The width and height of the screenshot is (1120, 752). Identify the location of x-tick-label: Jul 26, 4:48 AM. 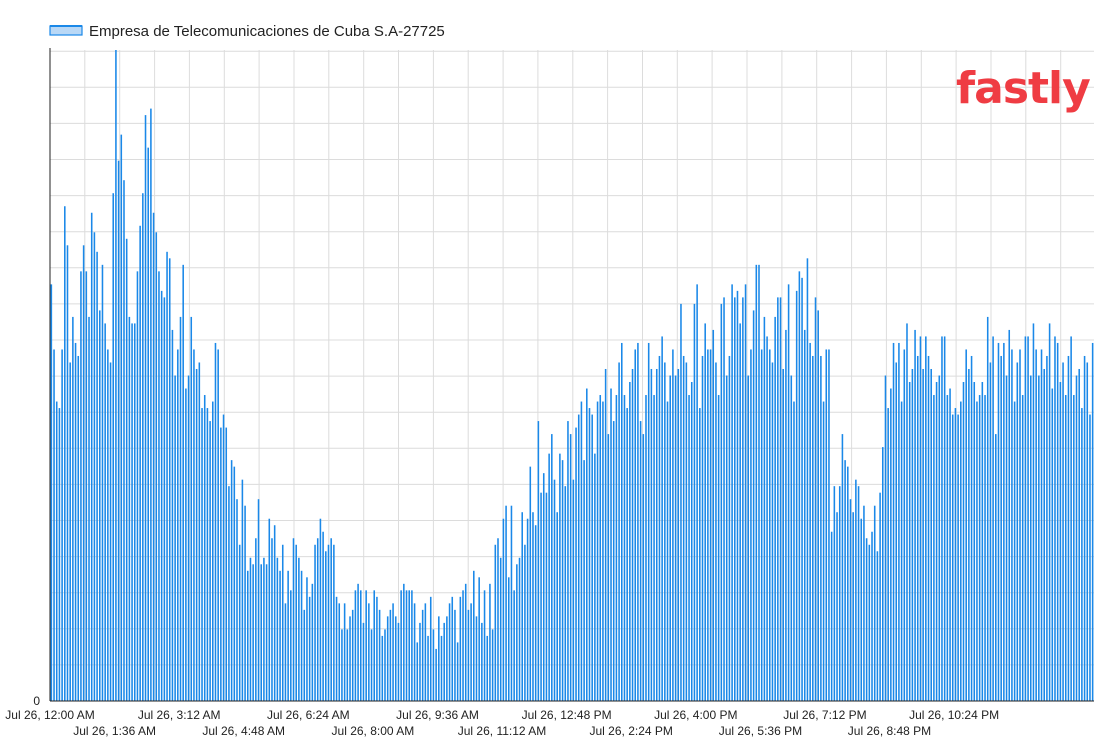
(243, 731).